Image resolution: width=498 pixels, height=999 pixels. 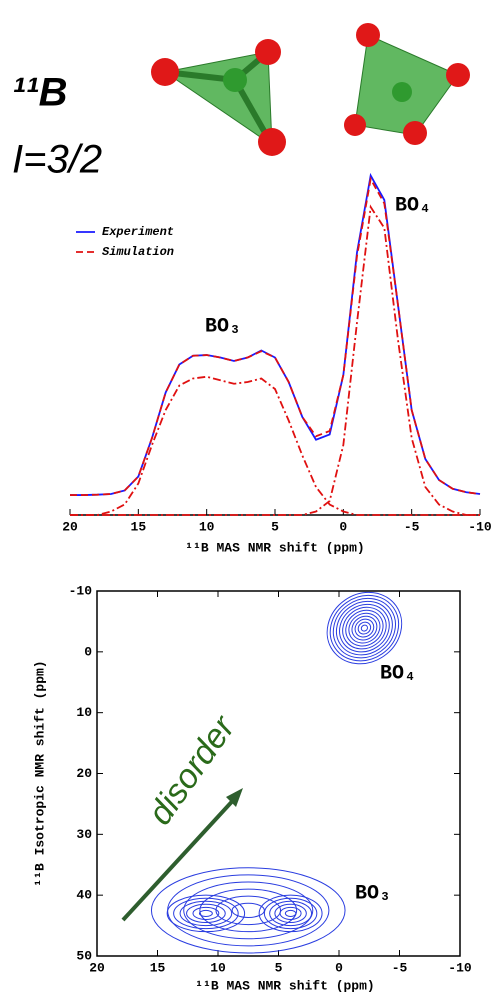 I want to click on y-tick-label: -10, so click(x=81, y=590).